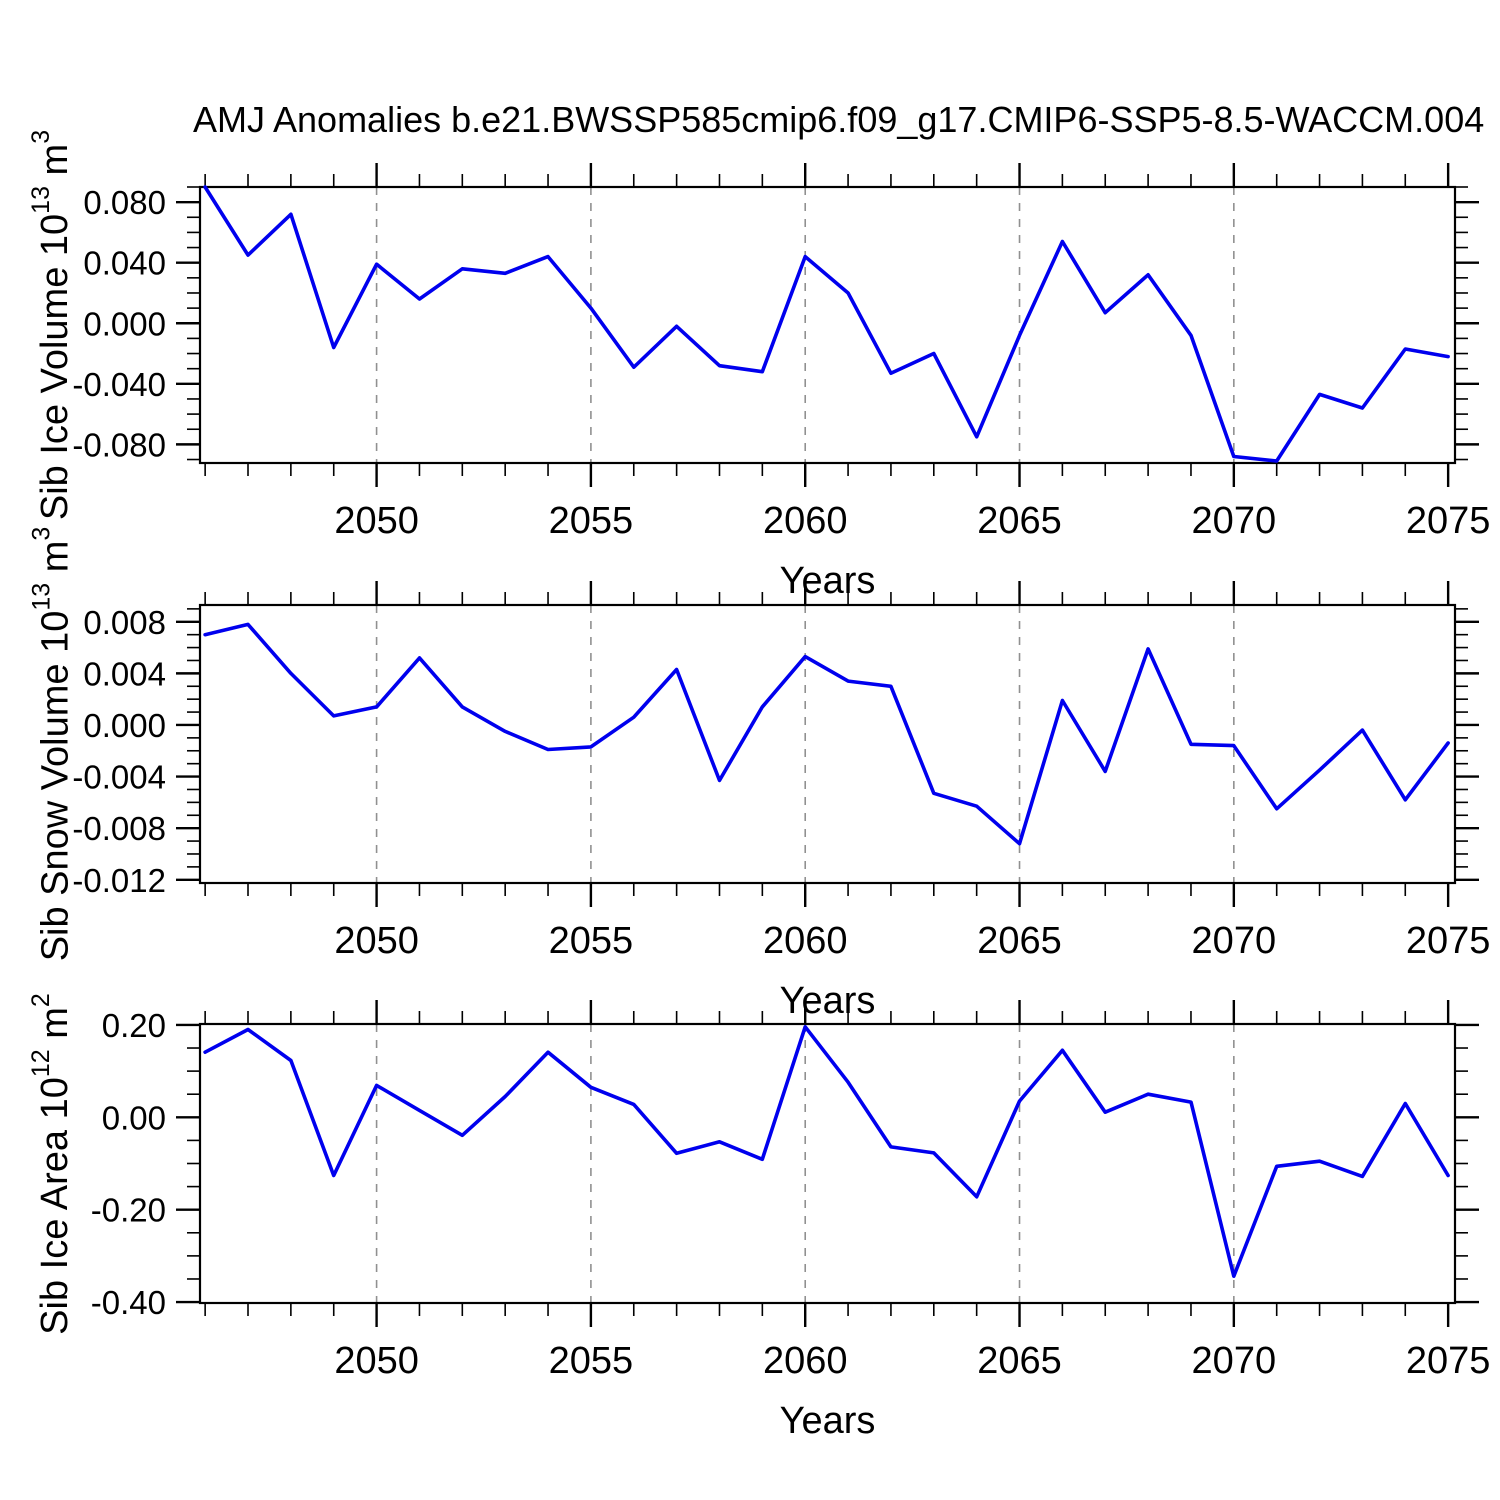 The image size is (1500, 1500). What do you see at coordinates (119, 880) in the screenshot?
I see `y-tick-label: -0.012` at bounding box center [119, 880].